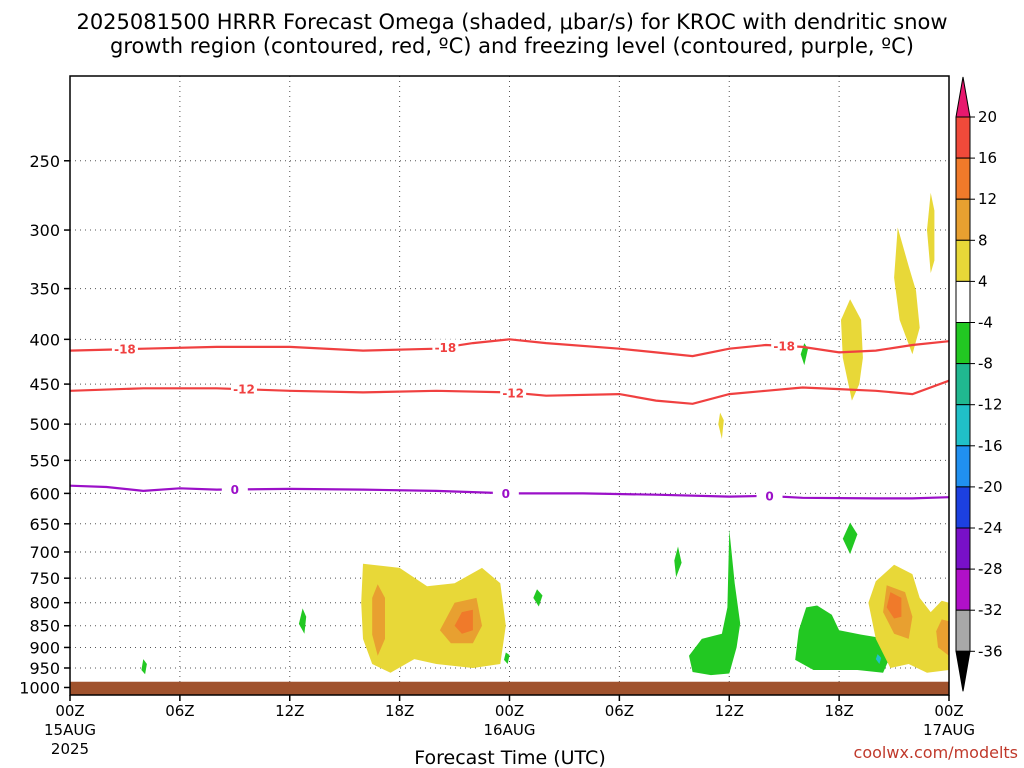 This screenshot has width=1024, height=768. I want to click on y-tick-label: 300, so click(44, 230).